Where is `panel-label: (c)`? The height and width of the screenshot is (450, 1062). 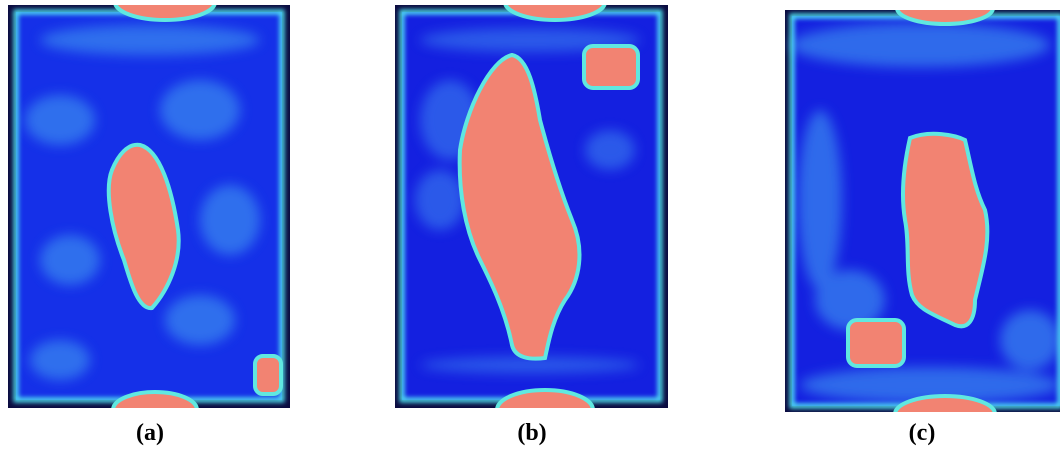
panel-label: (c) is located at coordinates (922, 433).